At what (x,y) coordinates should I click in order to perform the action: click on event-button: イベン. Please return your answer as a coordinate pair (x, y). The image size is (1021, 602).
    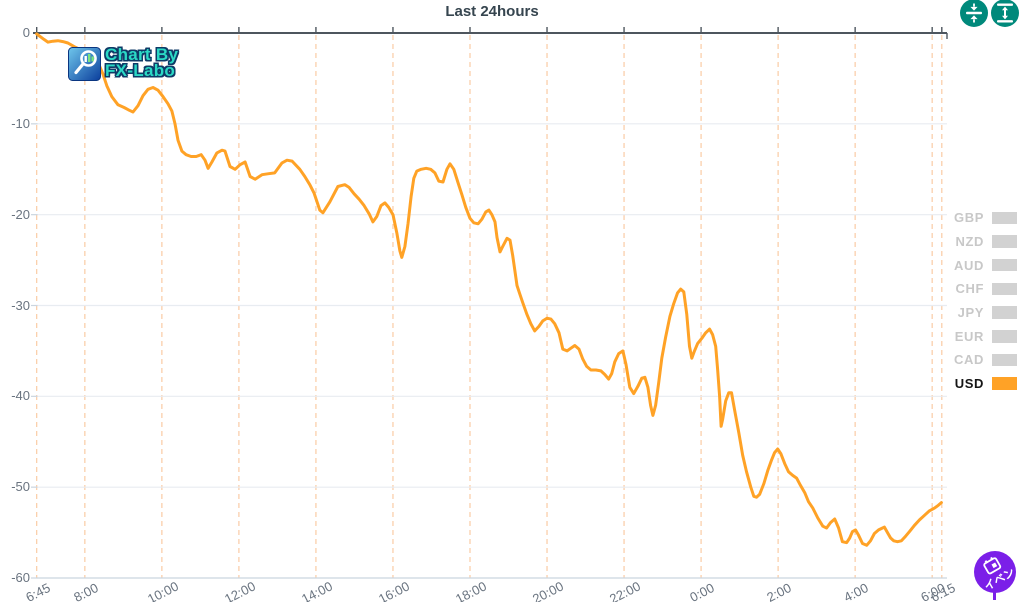
    Looking at the image, I should click on (995, 571).